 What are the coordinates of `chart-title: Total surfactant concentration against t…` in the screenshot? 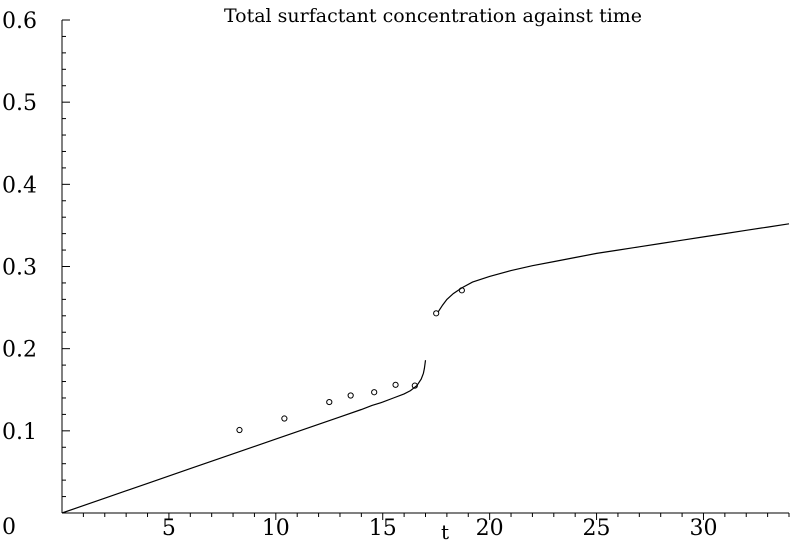 It's located at (433, 16).